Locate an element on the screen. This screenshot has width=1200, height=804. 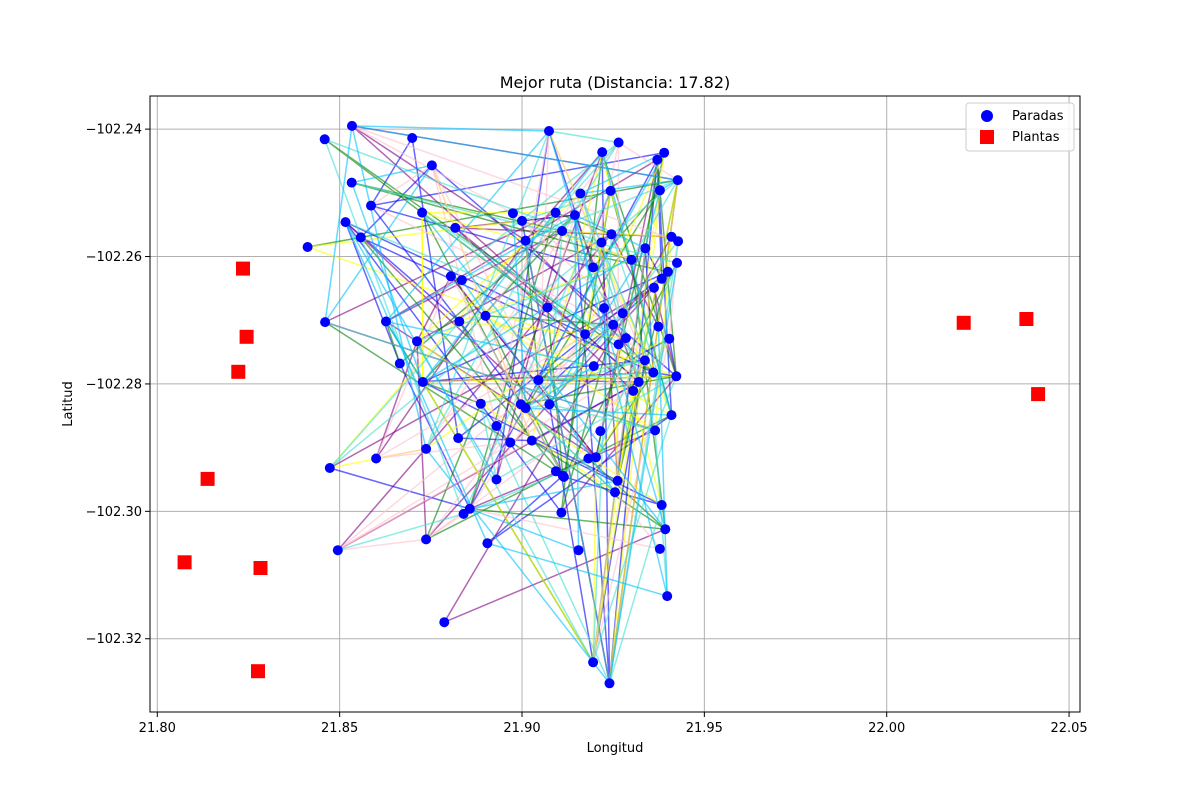
y-tick-label: −102.28 is located at coordinates (114, 384).